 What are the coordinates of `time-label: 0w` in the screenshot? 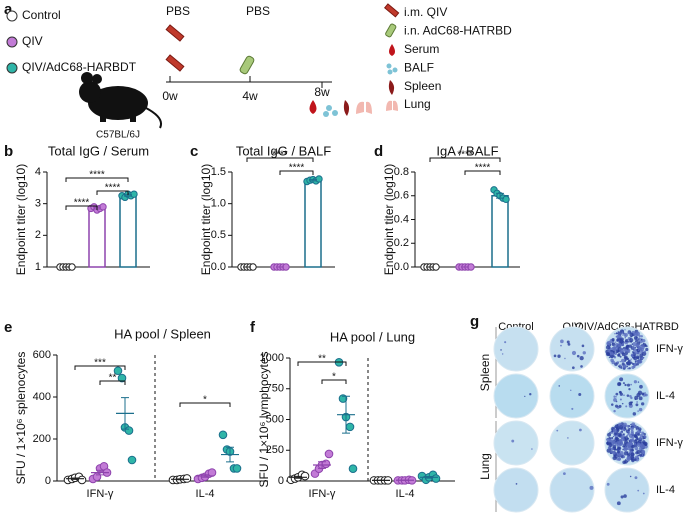 It's located at (170, 96).